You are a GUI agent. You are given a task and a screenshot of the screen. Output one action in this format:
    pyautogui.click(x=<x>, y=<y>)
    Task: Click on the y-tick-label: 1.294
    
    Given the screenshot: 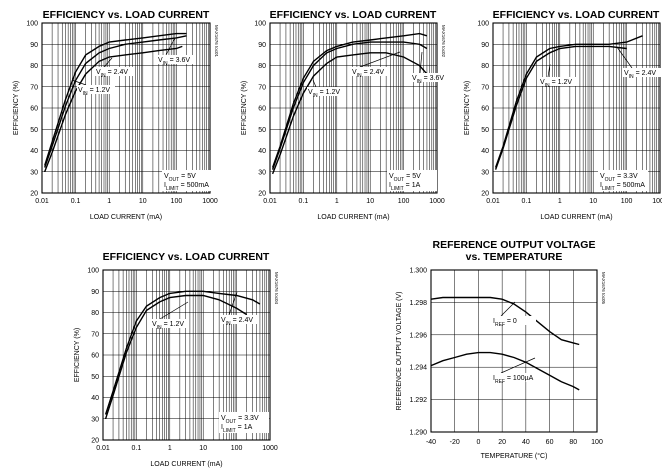 What is the action you would take?
    pyautogui.click(x=418, y=368)
    